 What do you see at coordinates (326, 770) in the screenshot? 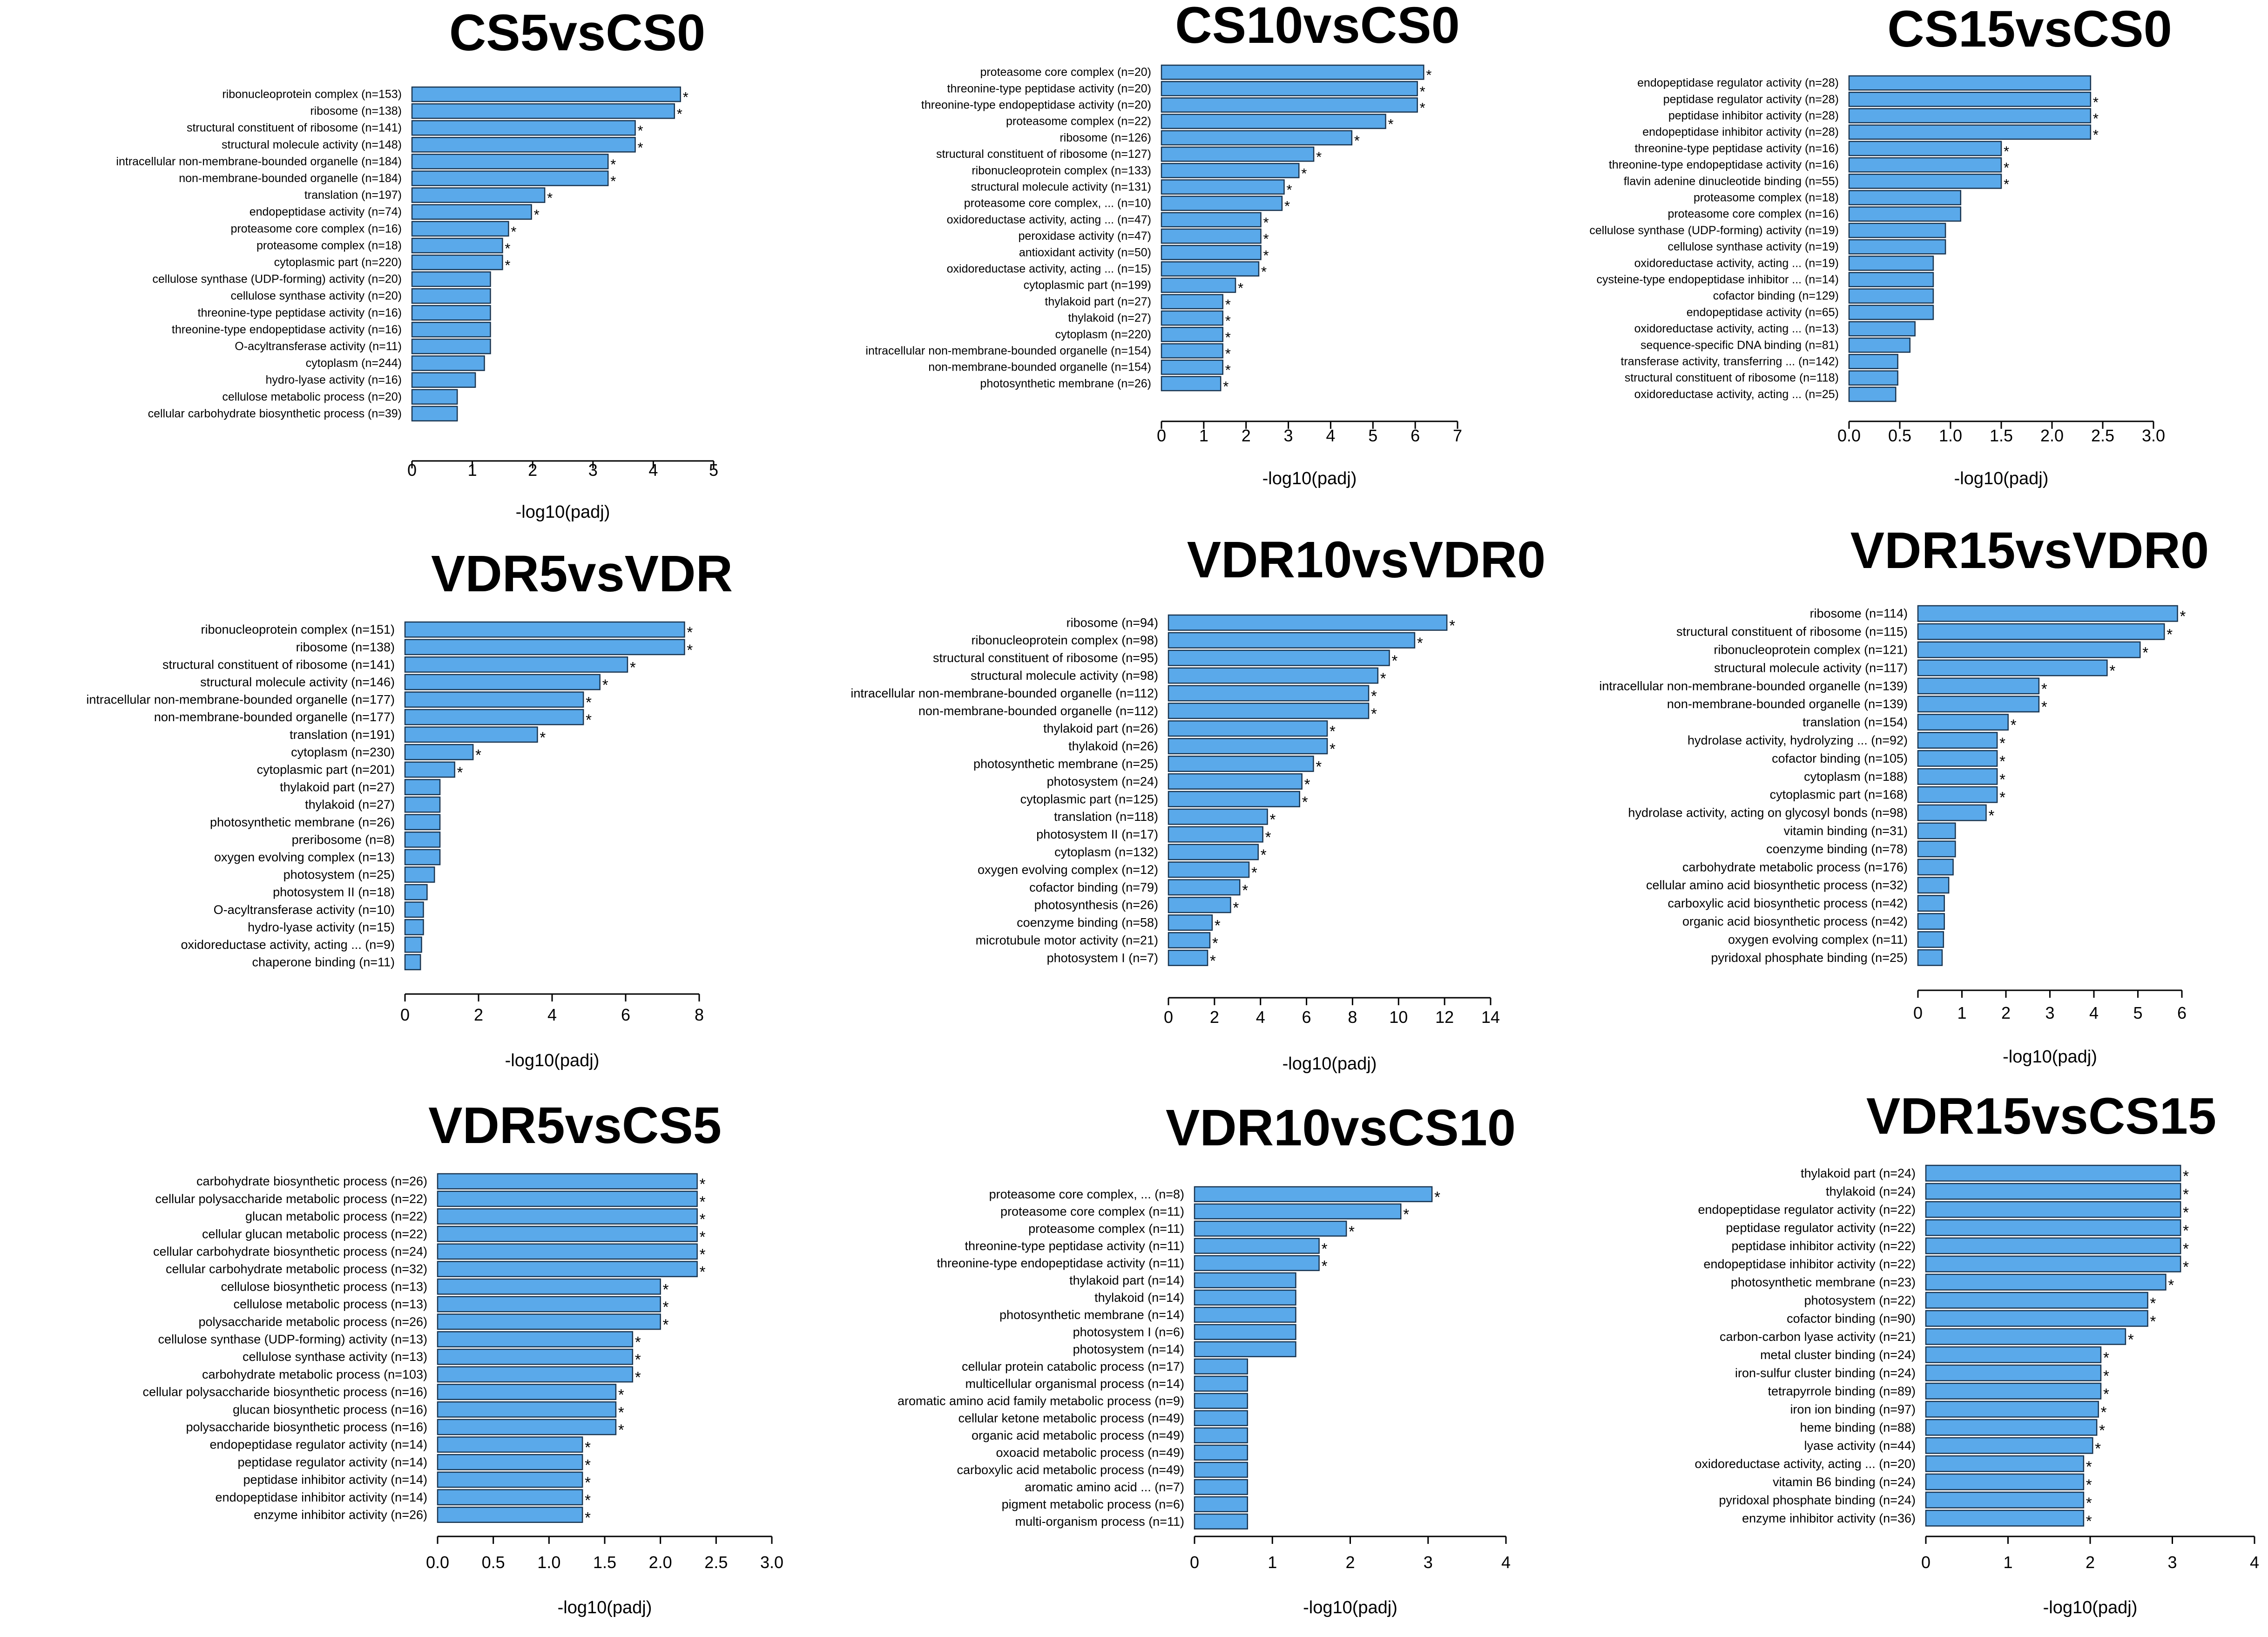
I see `category-label: cytoplasmic part (n=201)` at bounding box center [326, 770].